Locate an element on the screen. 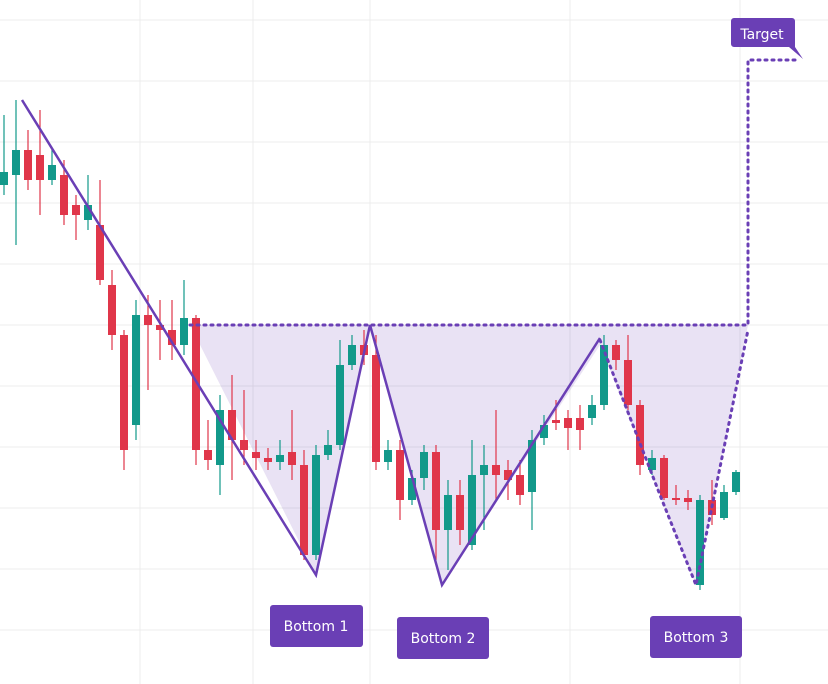 This screenshot has width=828, height=684. label-text: Bottom 1 is located at coordinates (316, 627).